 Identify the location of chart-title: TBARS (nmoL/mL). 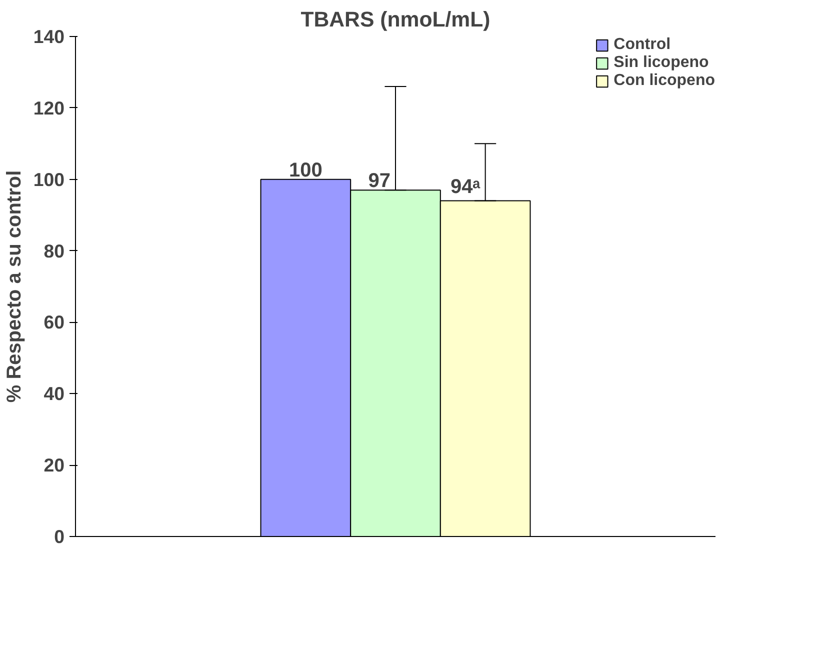
(395, 20).